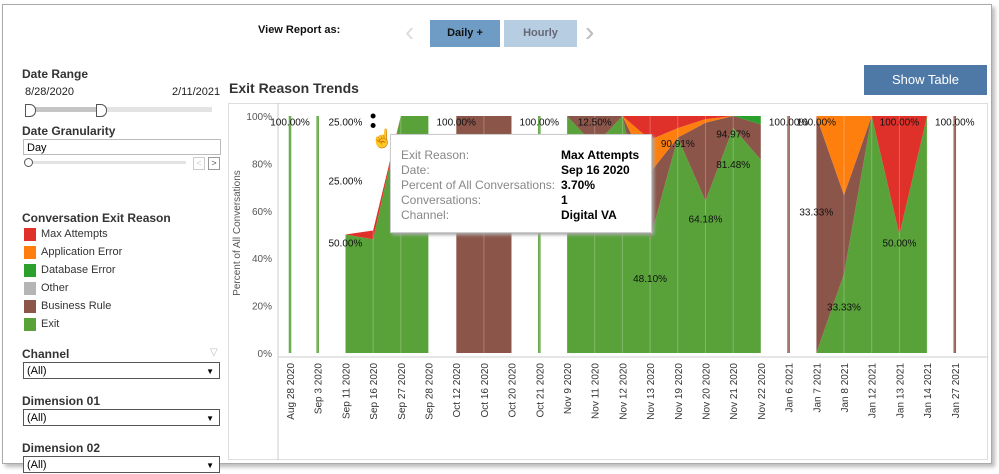  I want to click on area-mark-exit, so click(872, 234).